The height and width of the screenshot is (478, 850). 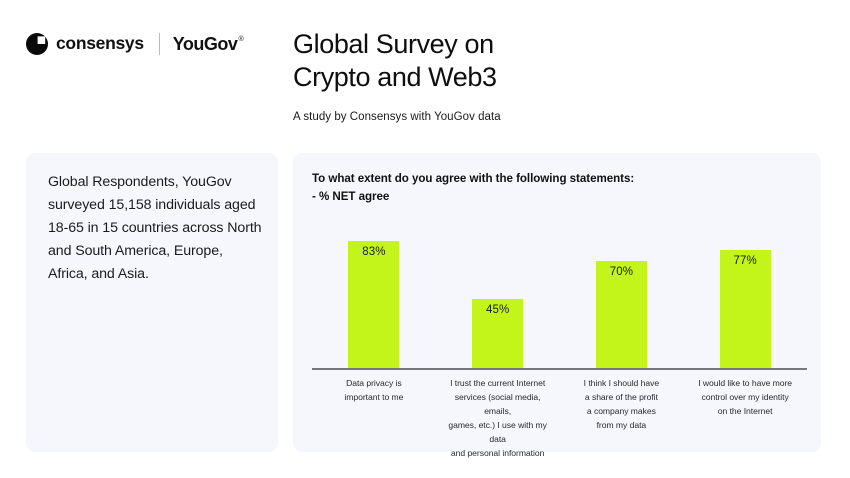 I want to click on consensys-wordmark: consensys, so click(x=100, y=43).